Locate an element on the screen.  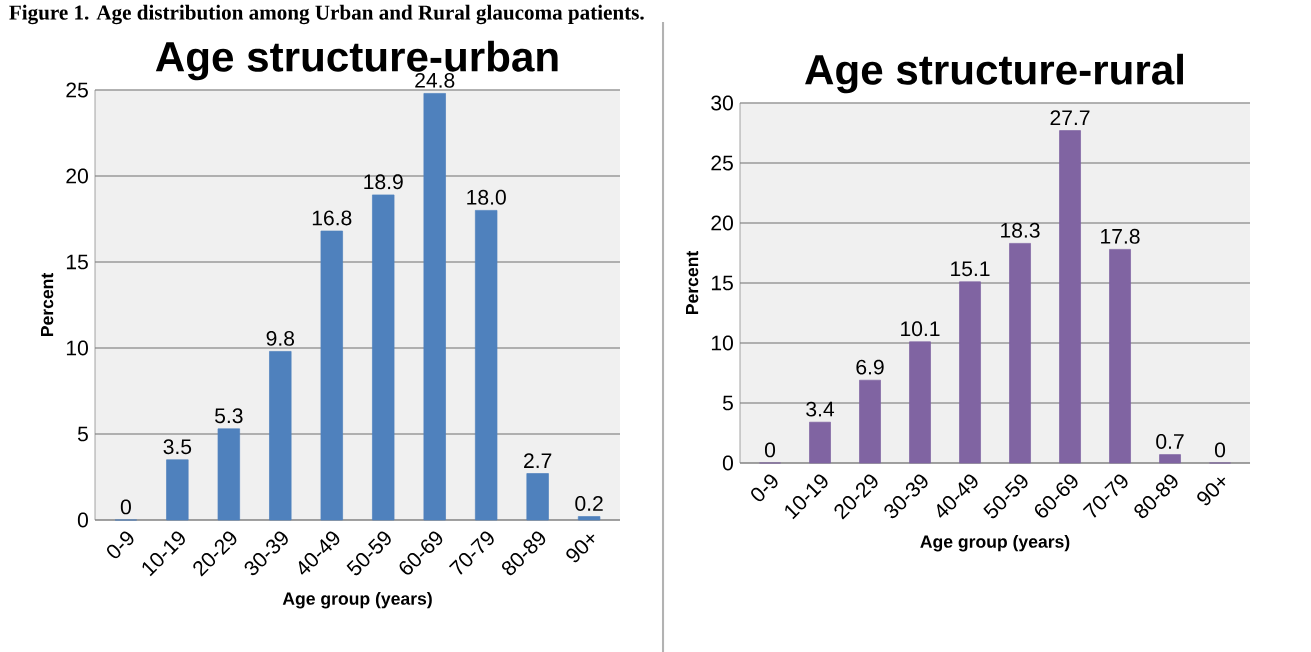
data-label: 18.9 is located at coordinates (383, 182).